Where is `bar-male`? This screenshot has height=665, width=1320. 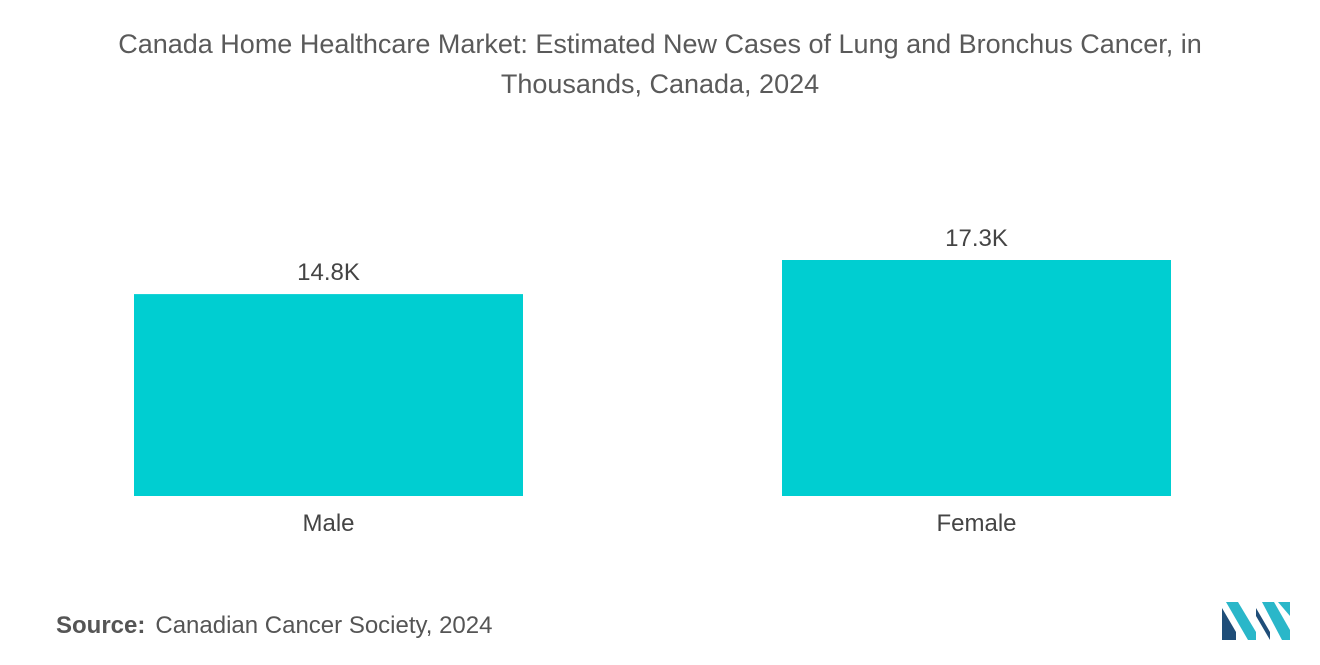
bar-male is located at coordinates (328, 395).